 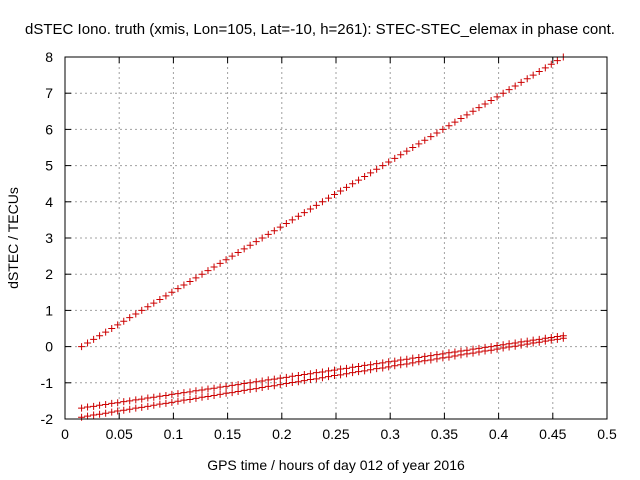 I want to click on y-axis-label: dSTEC / TECUs, so click(x=13, y=238).